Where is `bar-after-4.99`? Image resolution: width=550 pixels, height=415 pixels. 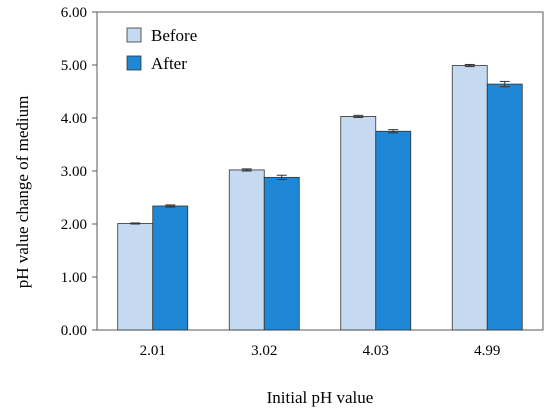 bar-after-4.99 is located at coordinates (504, 207).